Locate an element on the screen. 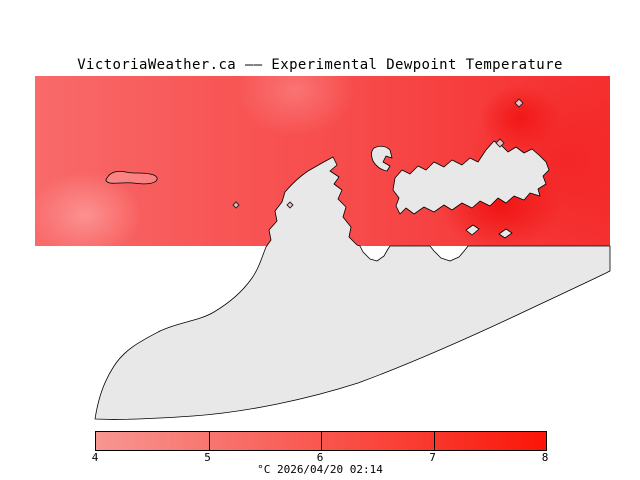  victoria-strip-island is located at coordinates (471, 177).